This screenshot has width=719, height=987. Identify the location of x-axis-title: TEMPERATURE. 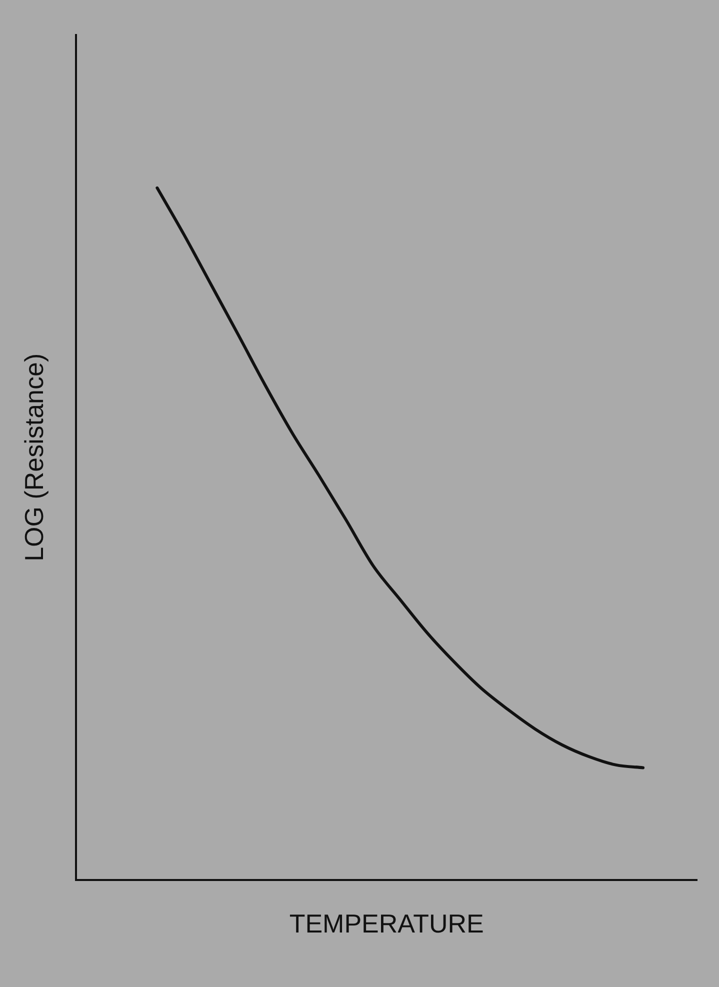
(386, 923).